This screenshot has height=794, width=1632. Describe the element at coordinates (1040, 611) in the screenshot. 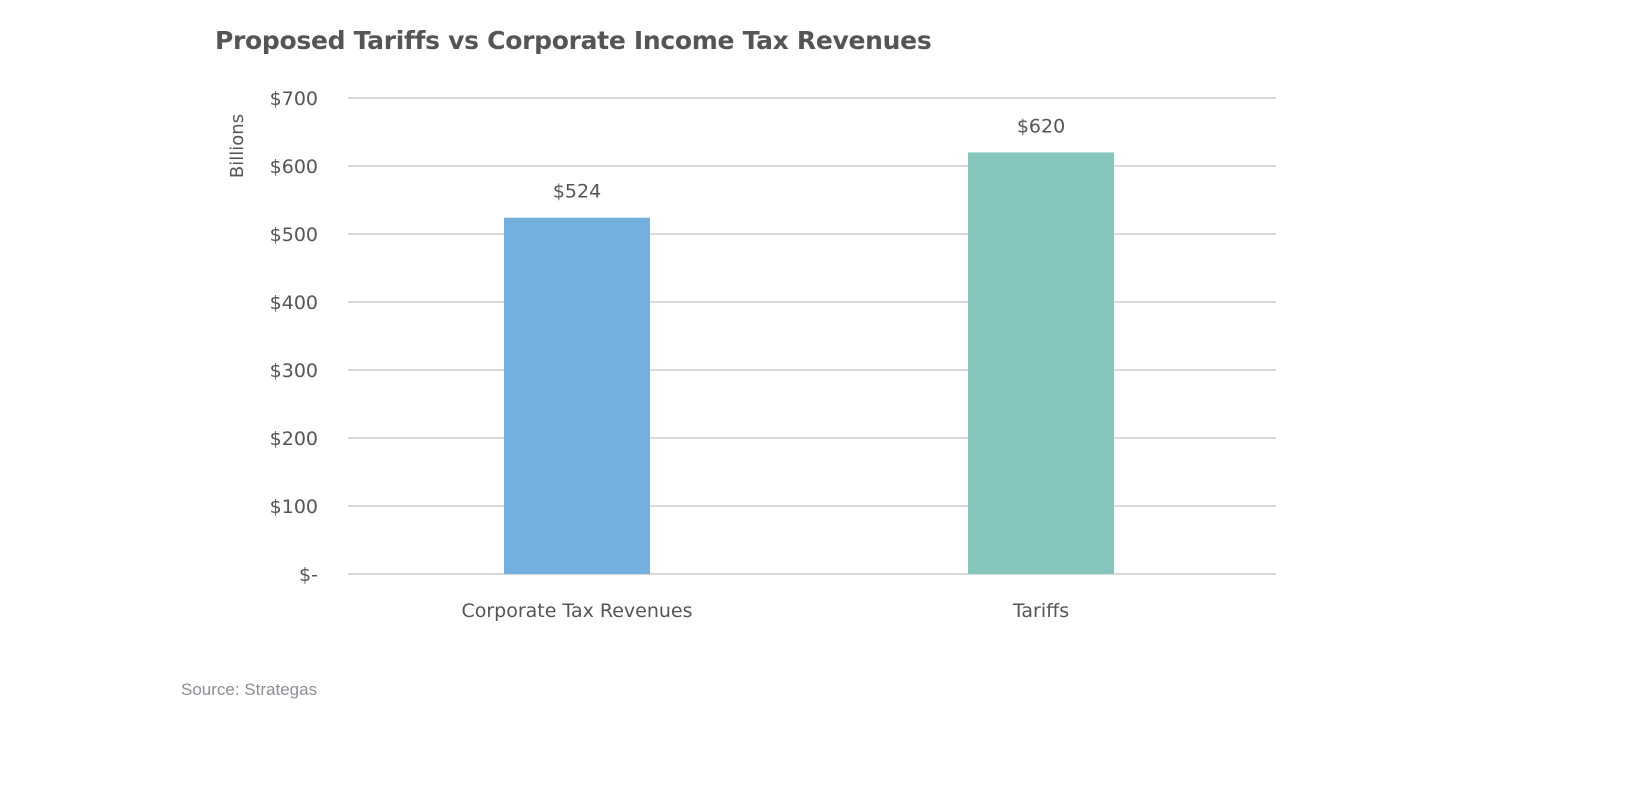

I see `x-tick-label: Tariffs` at that location.